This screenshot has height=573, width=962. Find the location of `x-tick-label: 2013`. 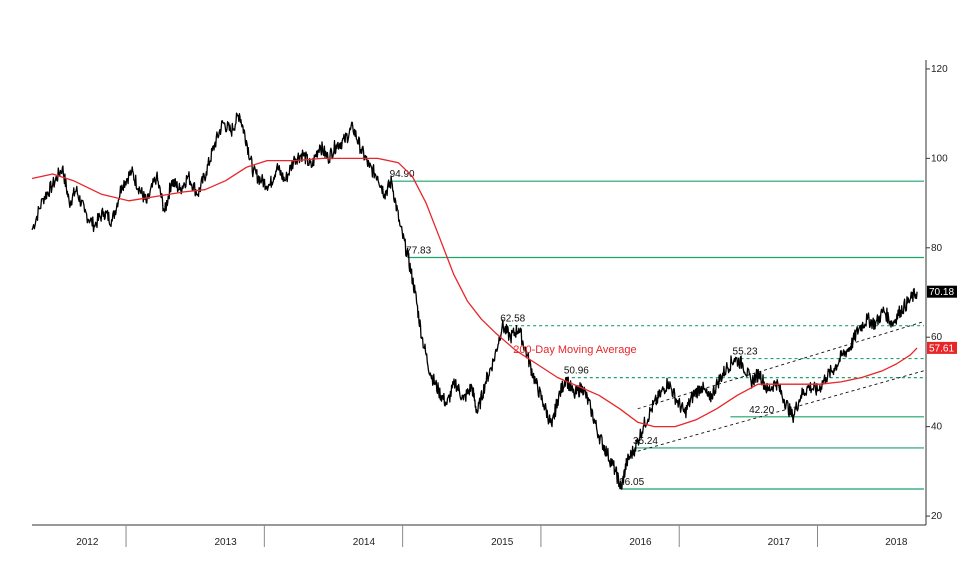

x-tick-label: 2013 is located at coordinates (225, 542).